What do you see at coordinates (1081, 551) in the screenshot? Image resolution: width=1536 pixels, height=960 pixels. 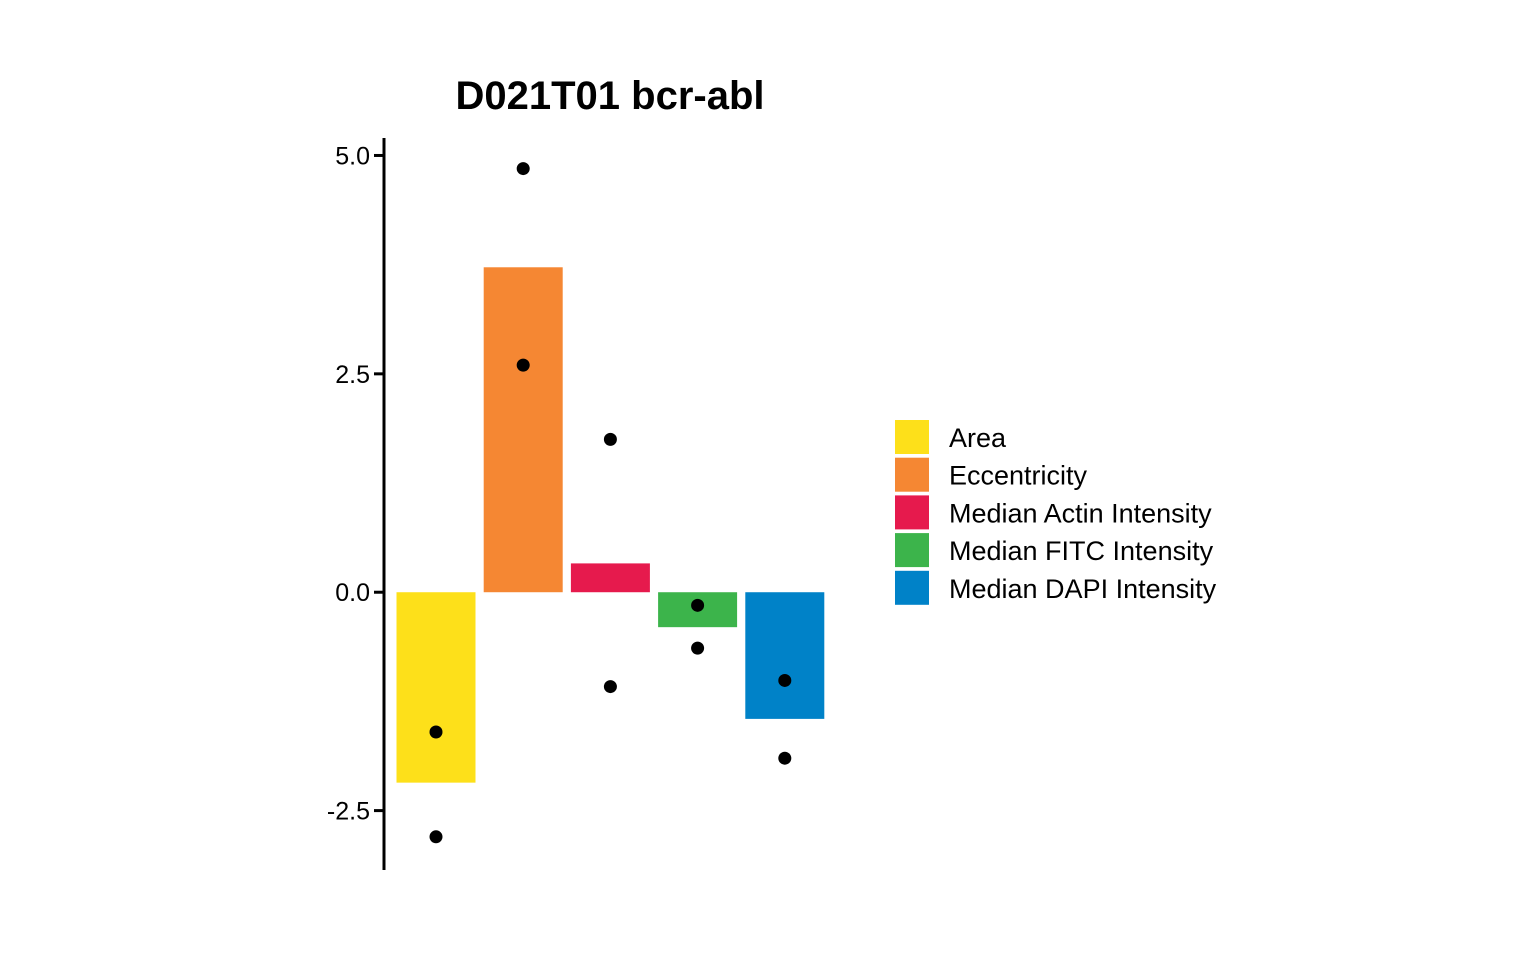 I see `legend-label: Median FITC Intensity` at bounding box center [1081, 551].